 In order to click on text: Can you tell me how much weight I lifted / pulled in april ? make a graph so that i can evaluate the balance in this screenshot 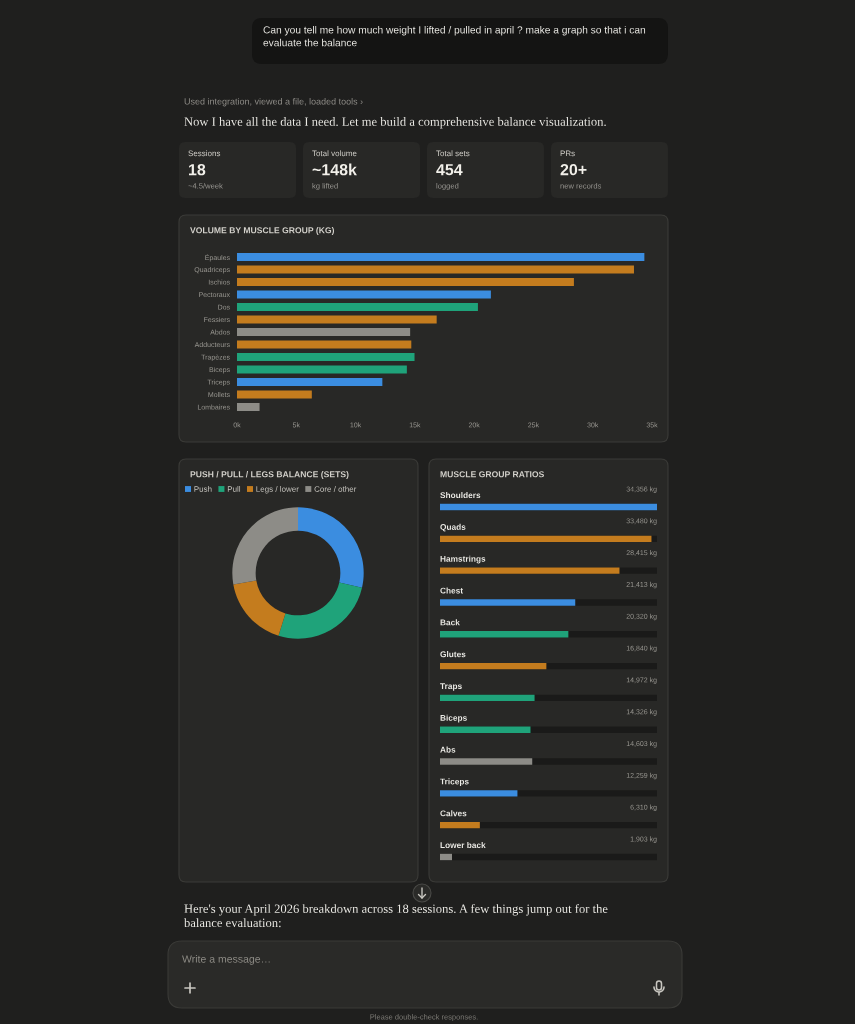, I will do `click(454, 36)`.